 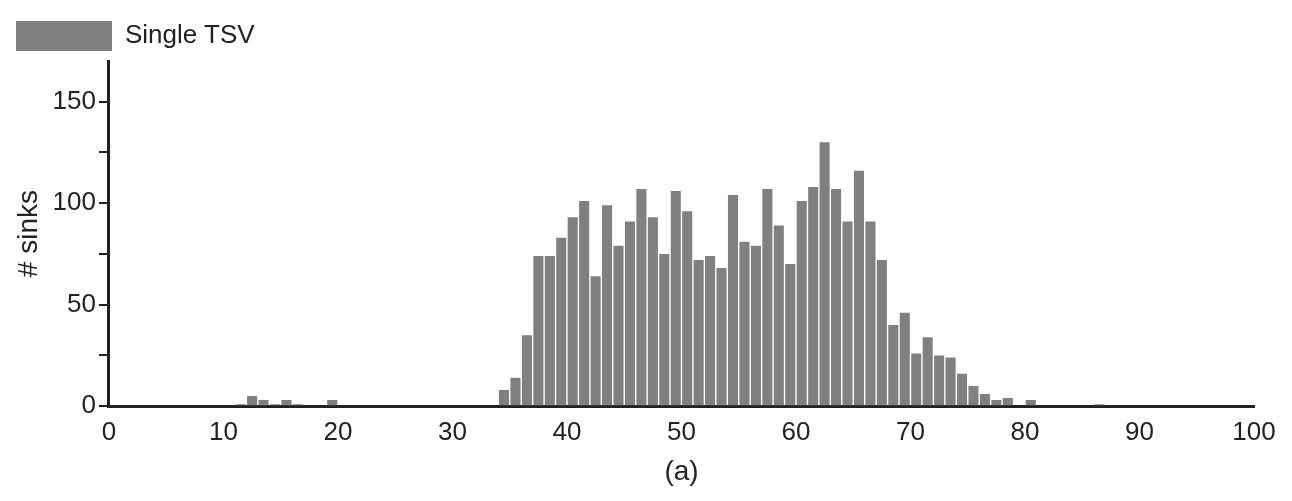 What do you see at coordinates (338, 430) in the screenshot?
I see `x-tick-label: 20` at bounding box center [338, 430].